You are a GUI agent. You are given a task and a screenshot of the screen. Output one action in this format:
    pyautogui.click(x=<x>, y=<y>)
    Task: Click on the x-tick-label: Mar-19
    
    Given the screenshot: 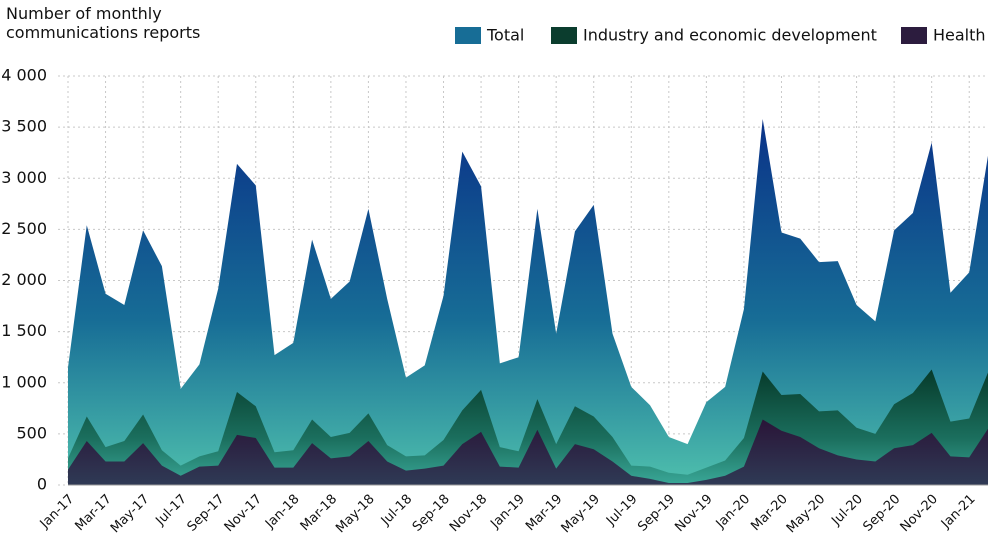 What is the action you would take?
    pyautogui.click(x=544, y=513)
    